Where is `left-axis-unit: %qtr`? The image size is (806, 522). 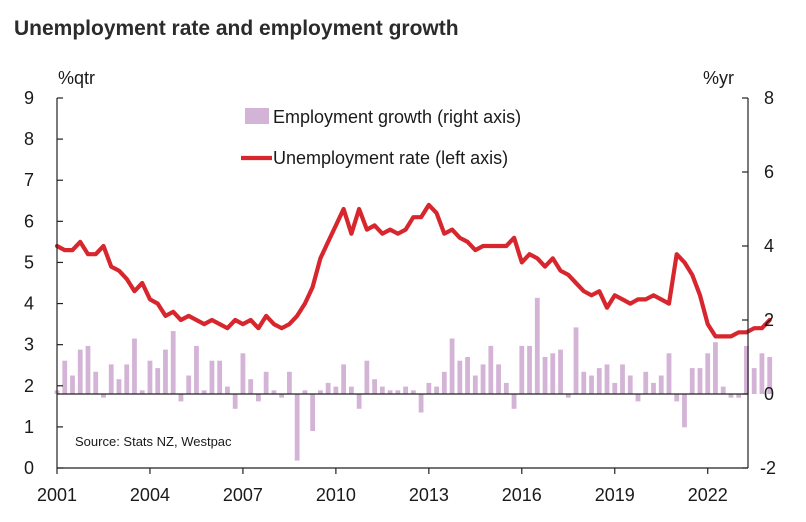
left-axis-unit: %qtr is located at coordinates (76, 78).